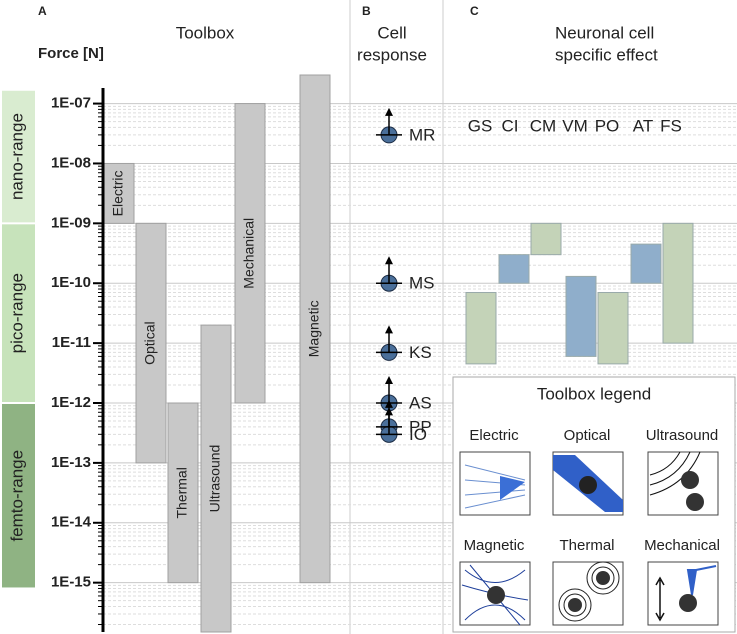  Describe the element at coordinates (607, 125) in the screenshot. I see `effect-label: PO` at that location.